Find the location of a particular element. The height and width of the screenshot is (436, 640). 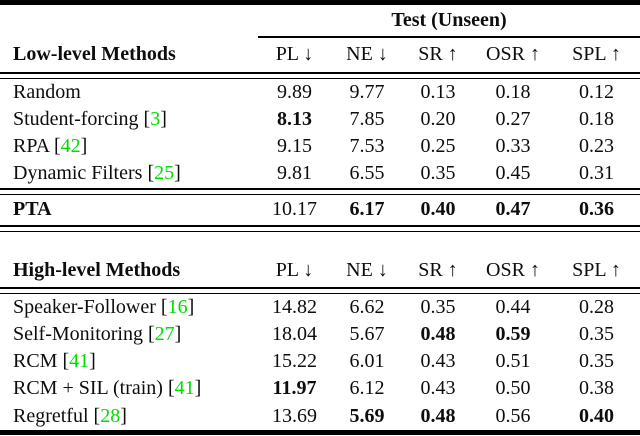

value-cell: 6.01 is located at coordinates (367, 361).